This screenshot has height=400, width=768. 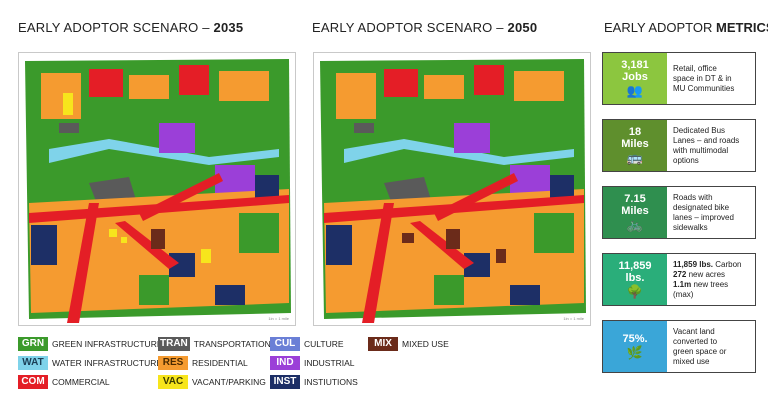 I want to click on metric-unit: lbs., so click(x=635, y=278).